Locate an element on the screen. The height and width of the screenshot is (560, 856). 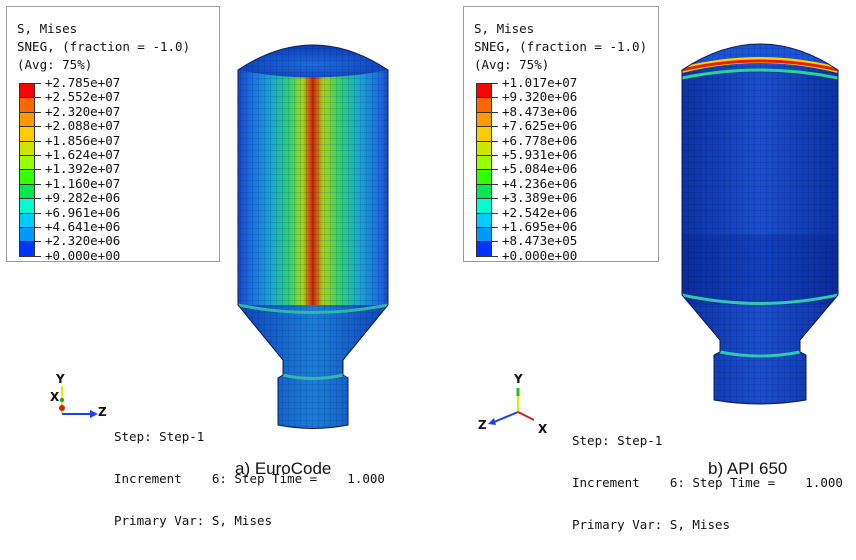
scale-value-label: +6.778e+06 is located at coordinates (540, 140).